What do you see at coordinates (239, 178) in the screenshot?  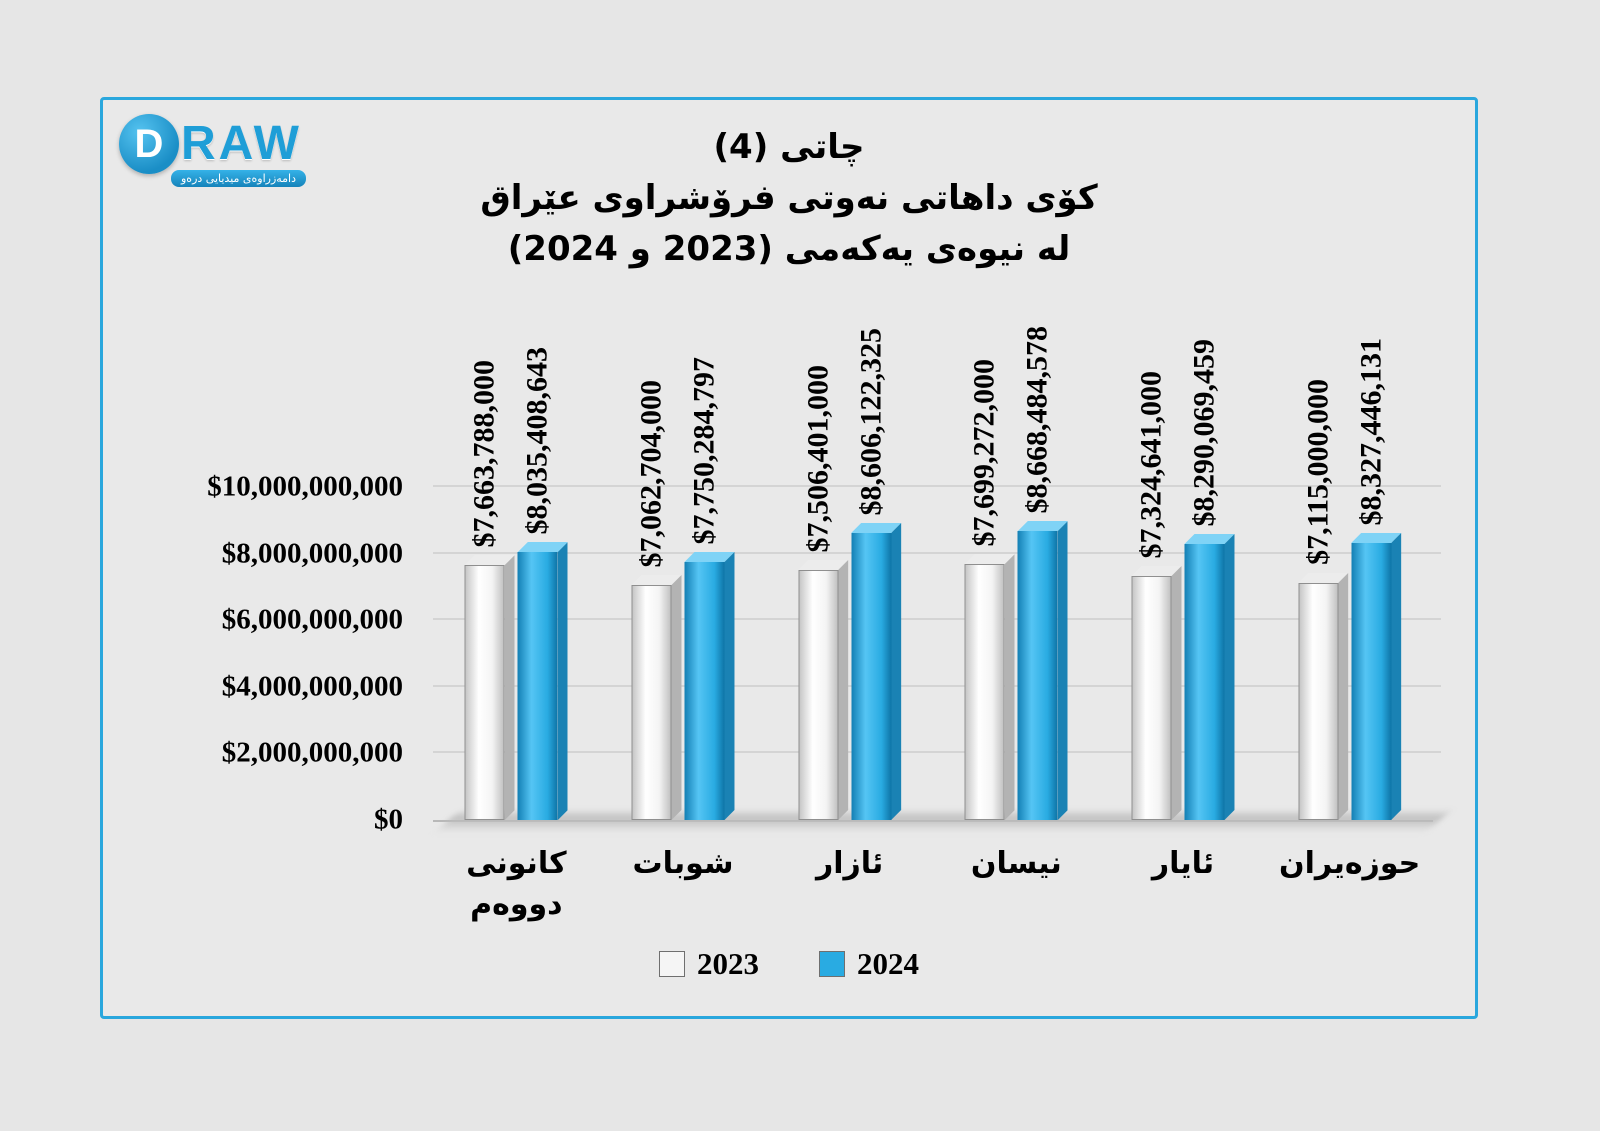 I see `logo-tagline: دامەزراوەی میدیایی درەو` at bounding box center [239, 178].